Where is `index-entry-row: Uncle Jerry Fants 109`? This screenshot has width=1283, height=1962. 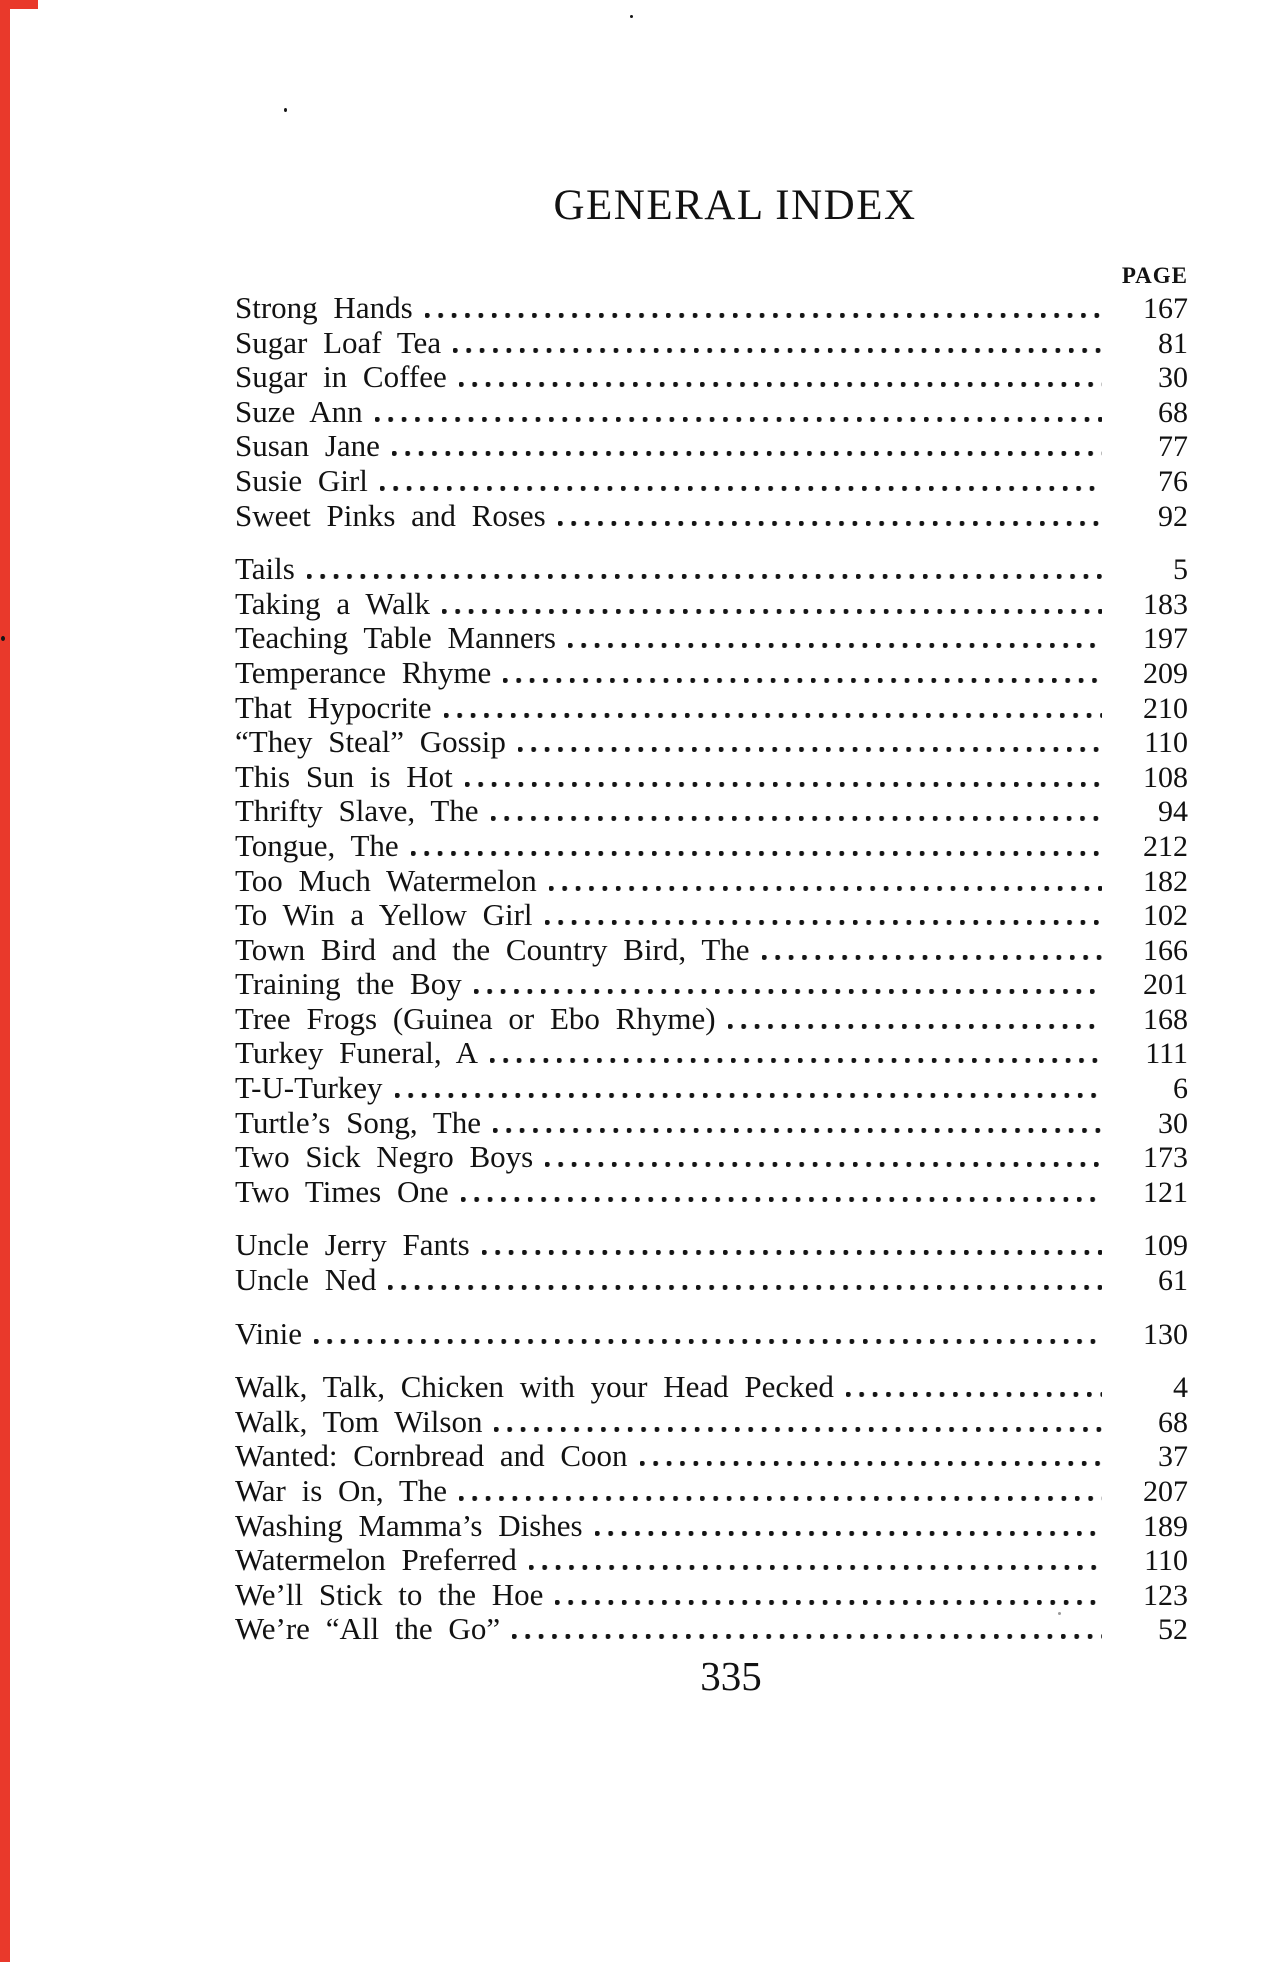 index-entry-row: Uncle Jerry Fants 109 is located at coordinates (711, 1245).